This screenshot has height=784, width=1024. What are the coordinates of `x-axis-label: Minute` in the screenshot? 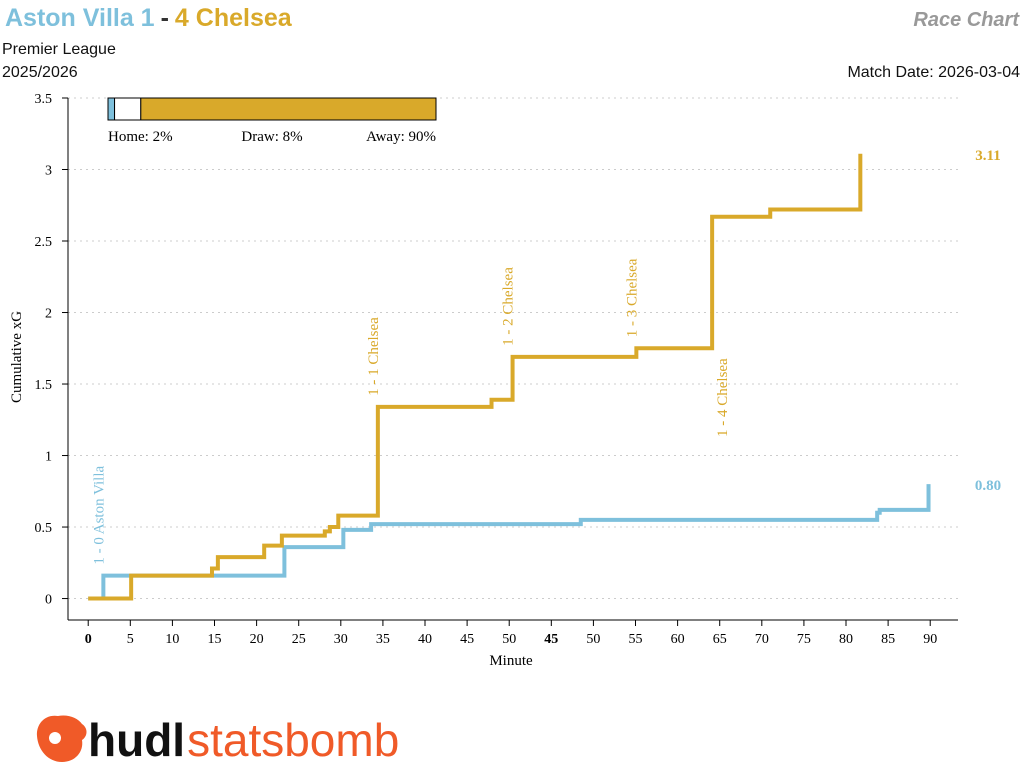 It's located at (511, 661).